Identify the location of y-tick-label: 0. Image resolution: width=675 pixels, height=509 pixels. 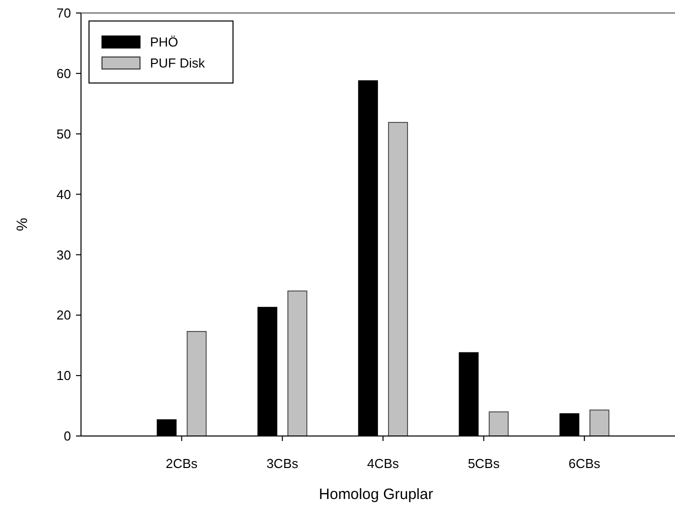
(67, 436).